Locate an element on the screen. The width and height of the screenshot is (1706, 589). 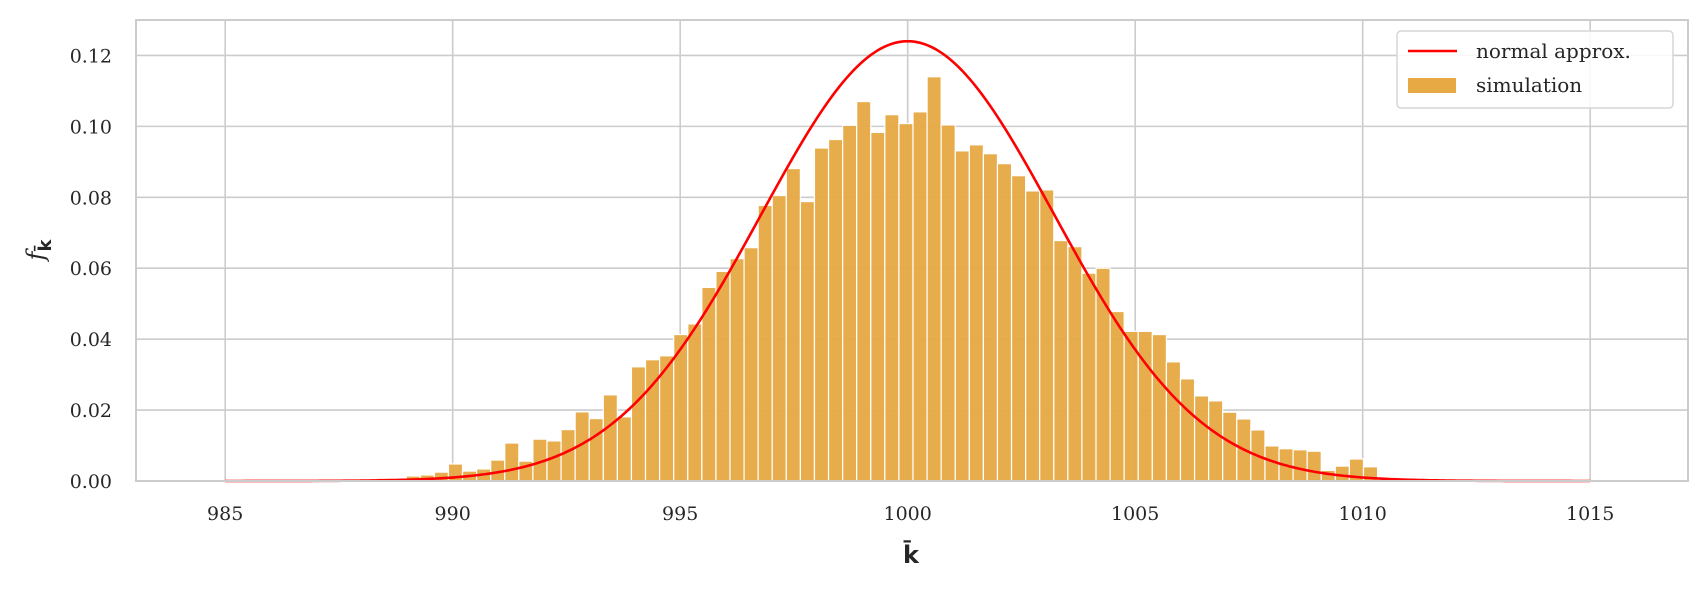
x-axis-label-text: k̄ is located at coordinates (911, 554).